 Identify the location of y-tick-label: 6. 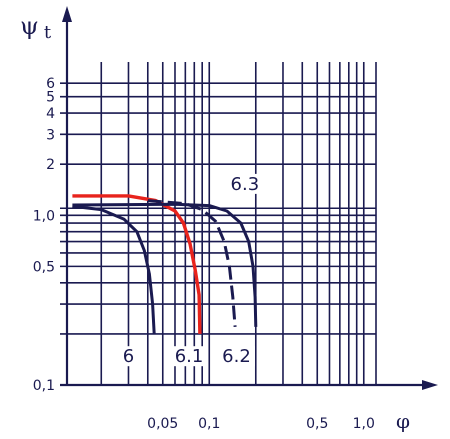
(50, 84).